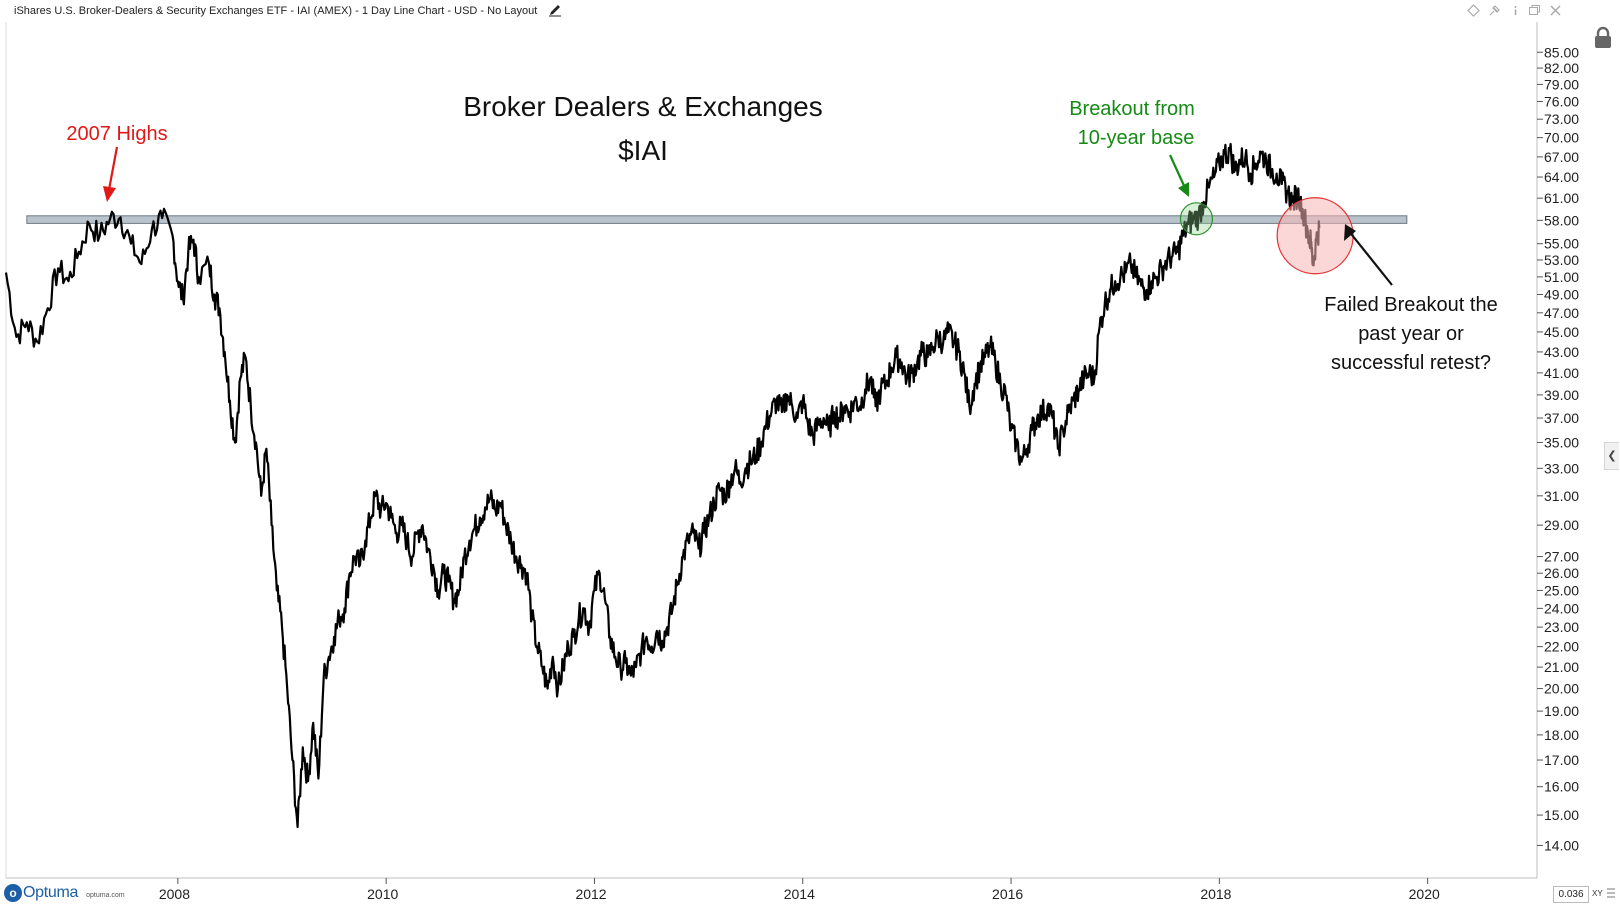  What do you see at coordinates (116, 134) in the screenshot?
I see `highs-annotation: 2007 Highs` at bounding box center [116, 134].